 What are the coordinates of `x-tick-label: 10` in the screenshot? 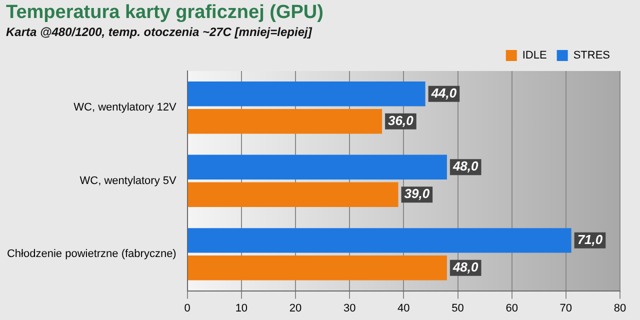 It's located at (241, 308).